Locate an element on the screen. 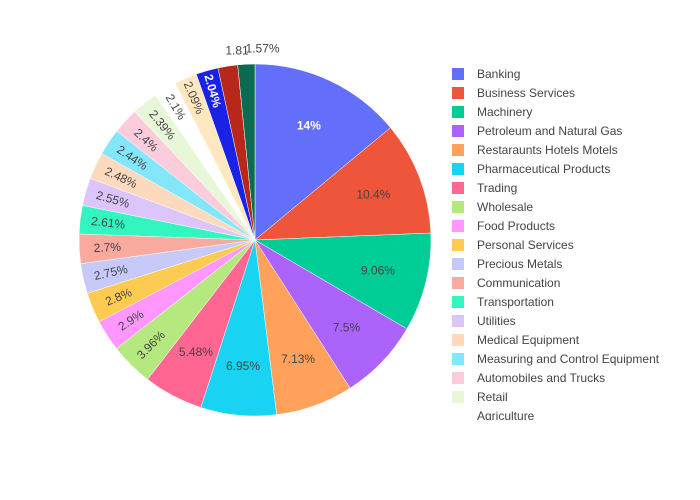 The width and height of the screenshot is (700, 500). slice-label: 1.57% is located at coordinates (263, 48).